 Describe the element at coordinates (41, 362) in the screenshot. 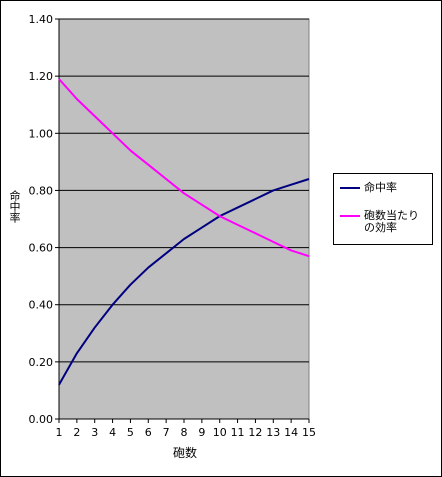

I see `y-tick-label: 0.20` at that location.